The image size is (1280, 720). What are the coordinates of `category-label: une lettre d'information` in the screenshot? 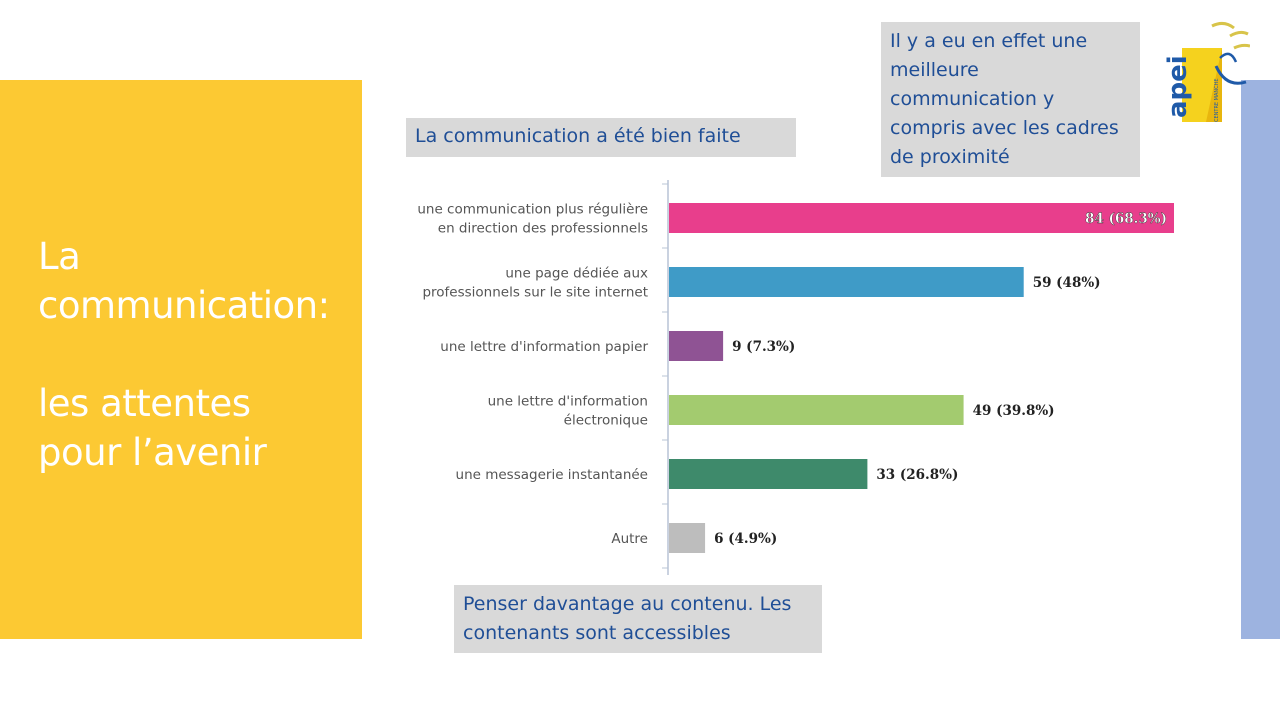 It's located at (568, 402).